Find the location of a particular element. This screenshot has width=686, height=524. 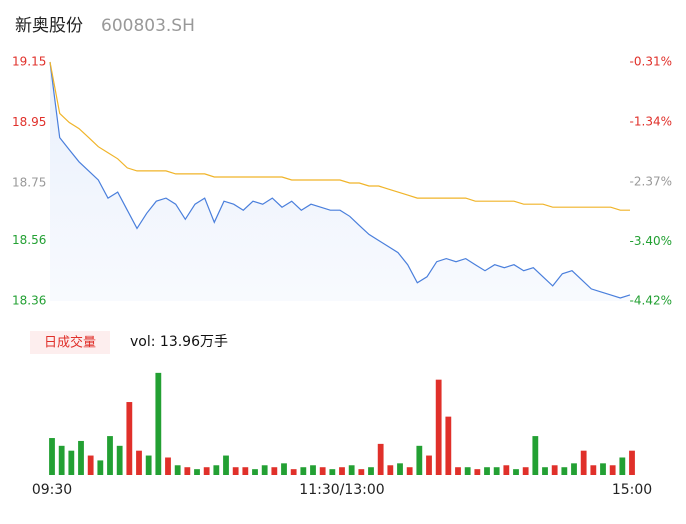

y2-tick-label: -3.40% is located at coordinates (651, 241).